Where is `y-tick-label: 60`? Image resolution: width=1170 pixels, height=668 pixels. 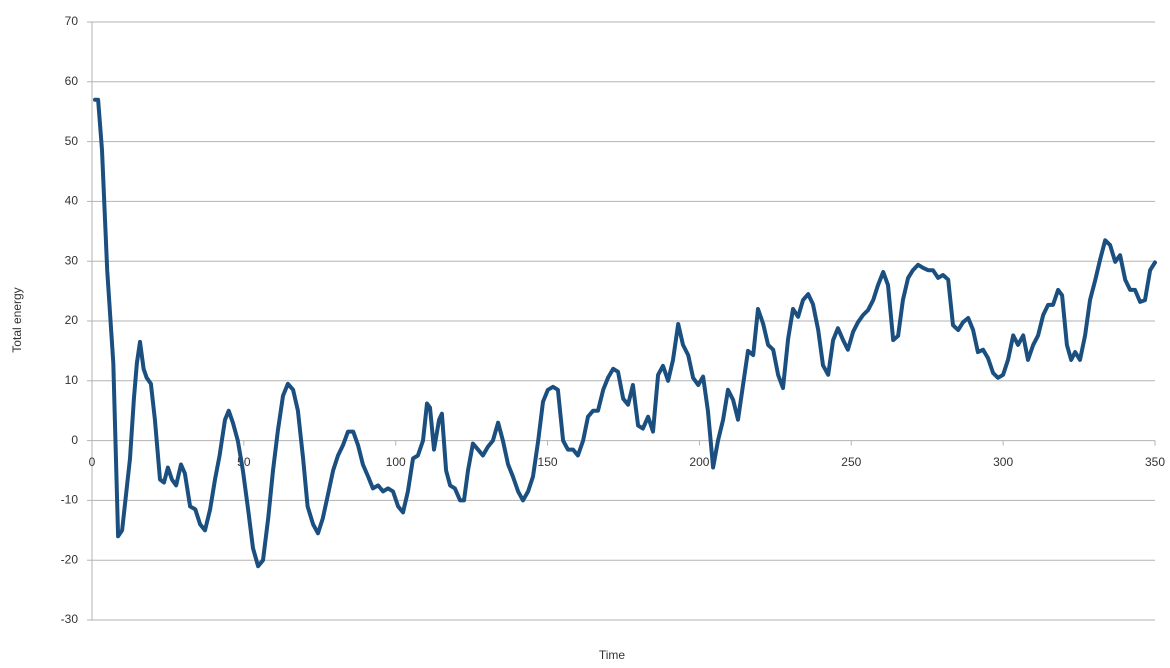 y-tick-label: 60 is located at coordinates (72, 81).